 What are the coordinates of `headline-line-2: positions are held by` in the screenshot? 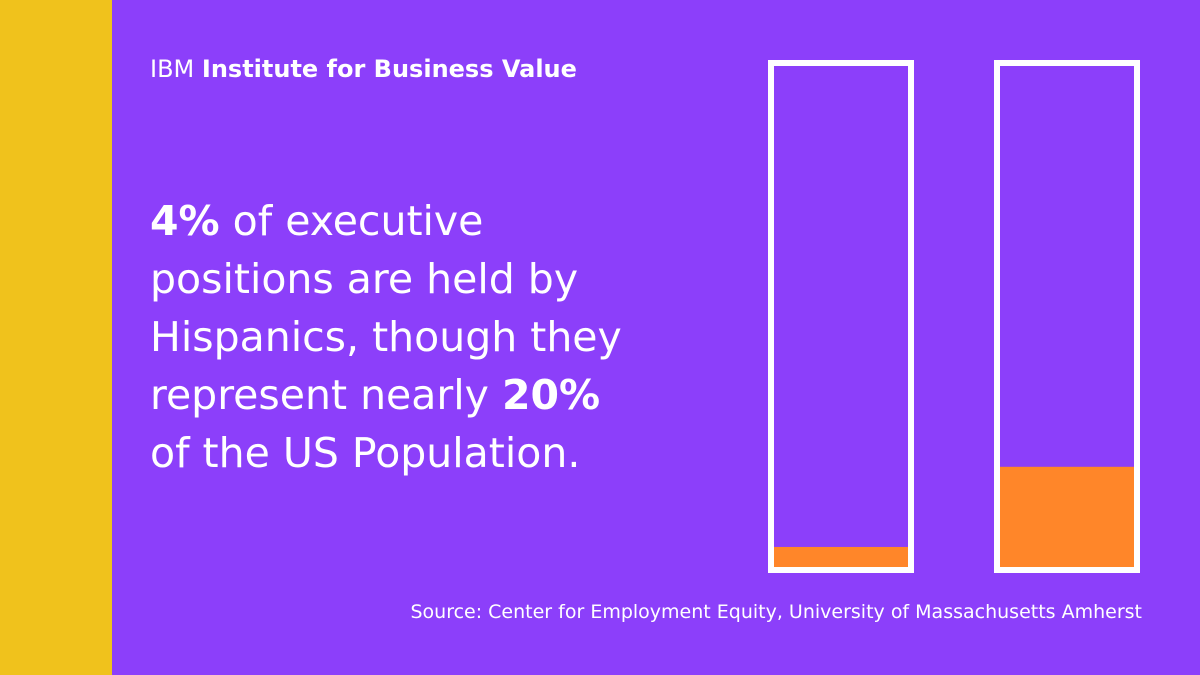 It's located at (364, 279).